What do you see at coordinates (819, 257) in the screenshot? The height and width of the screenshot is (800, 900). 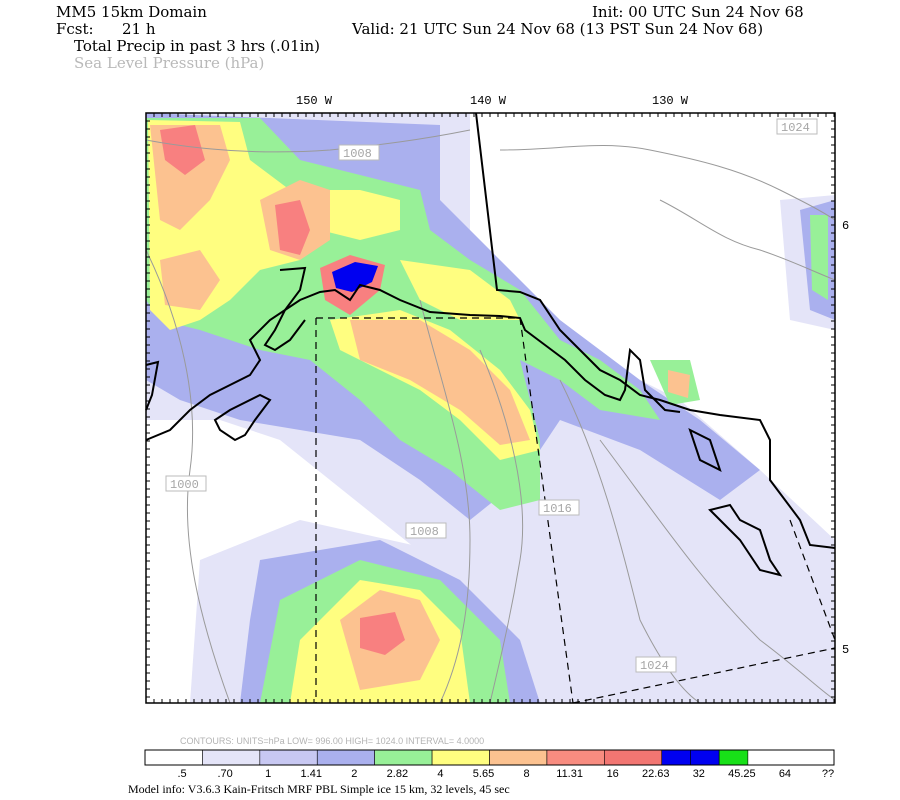 I see `precip-shade-green` at bounding box center [819, 257].